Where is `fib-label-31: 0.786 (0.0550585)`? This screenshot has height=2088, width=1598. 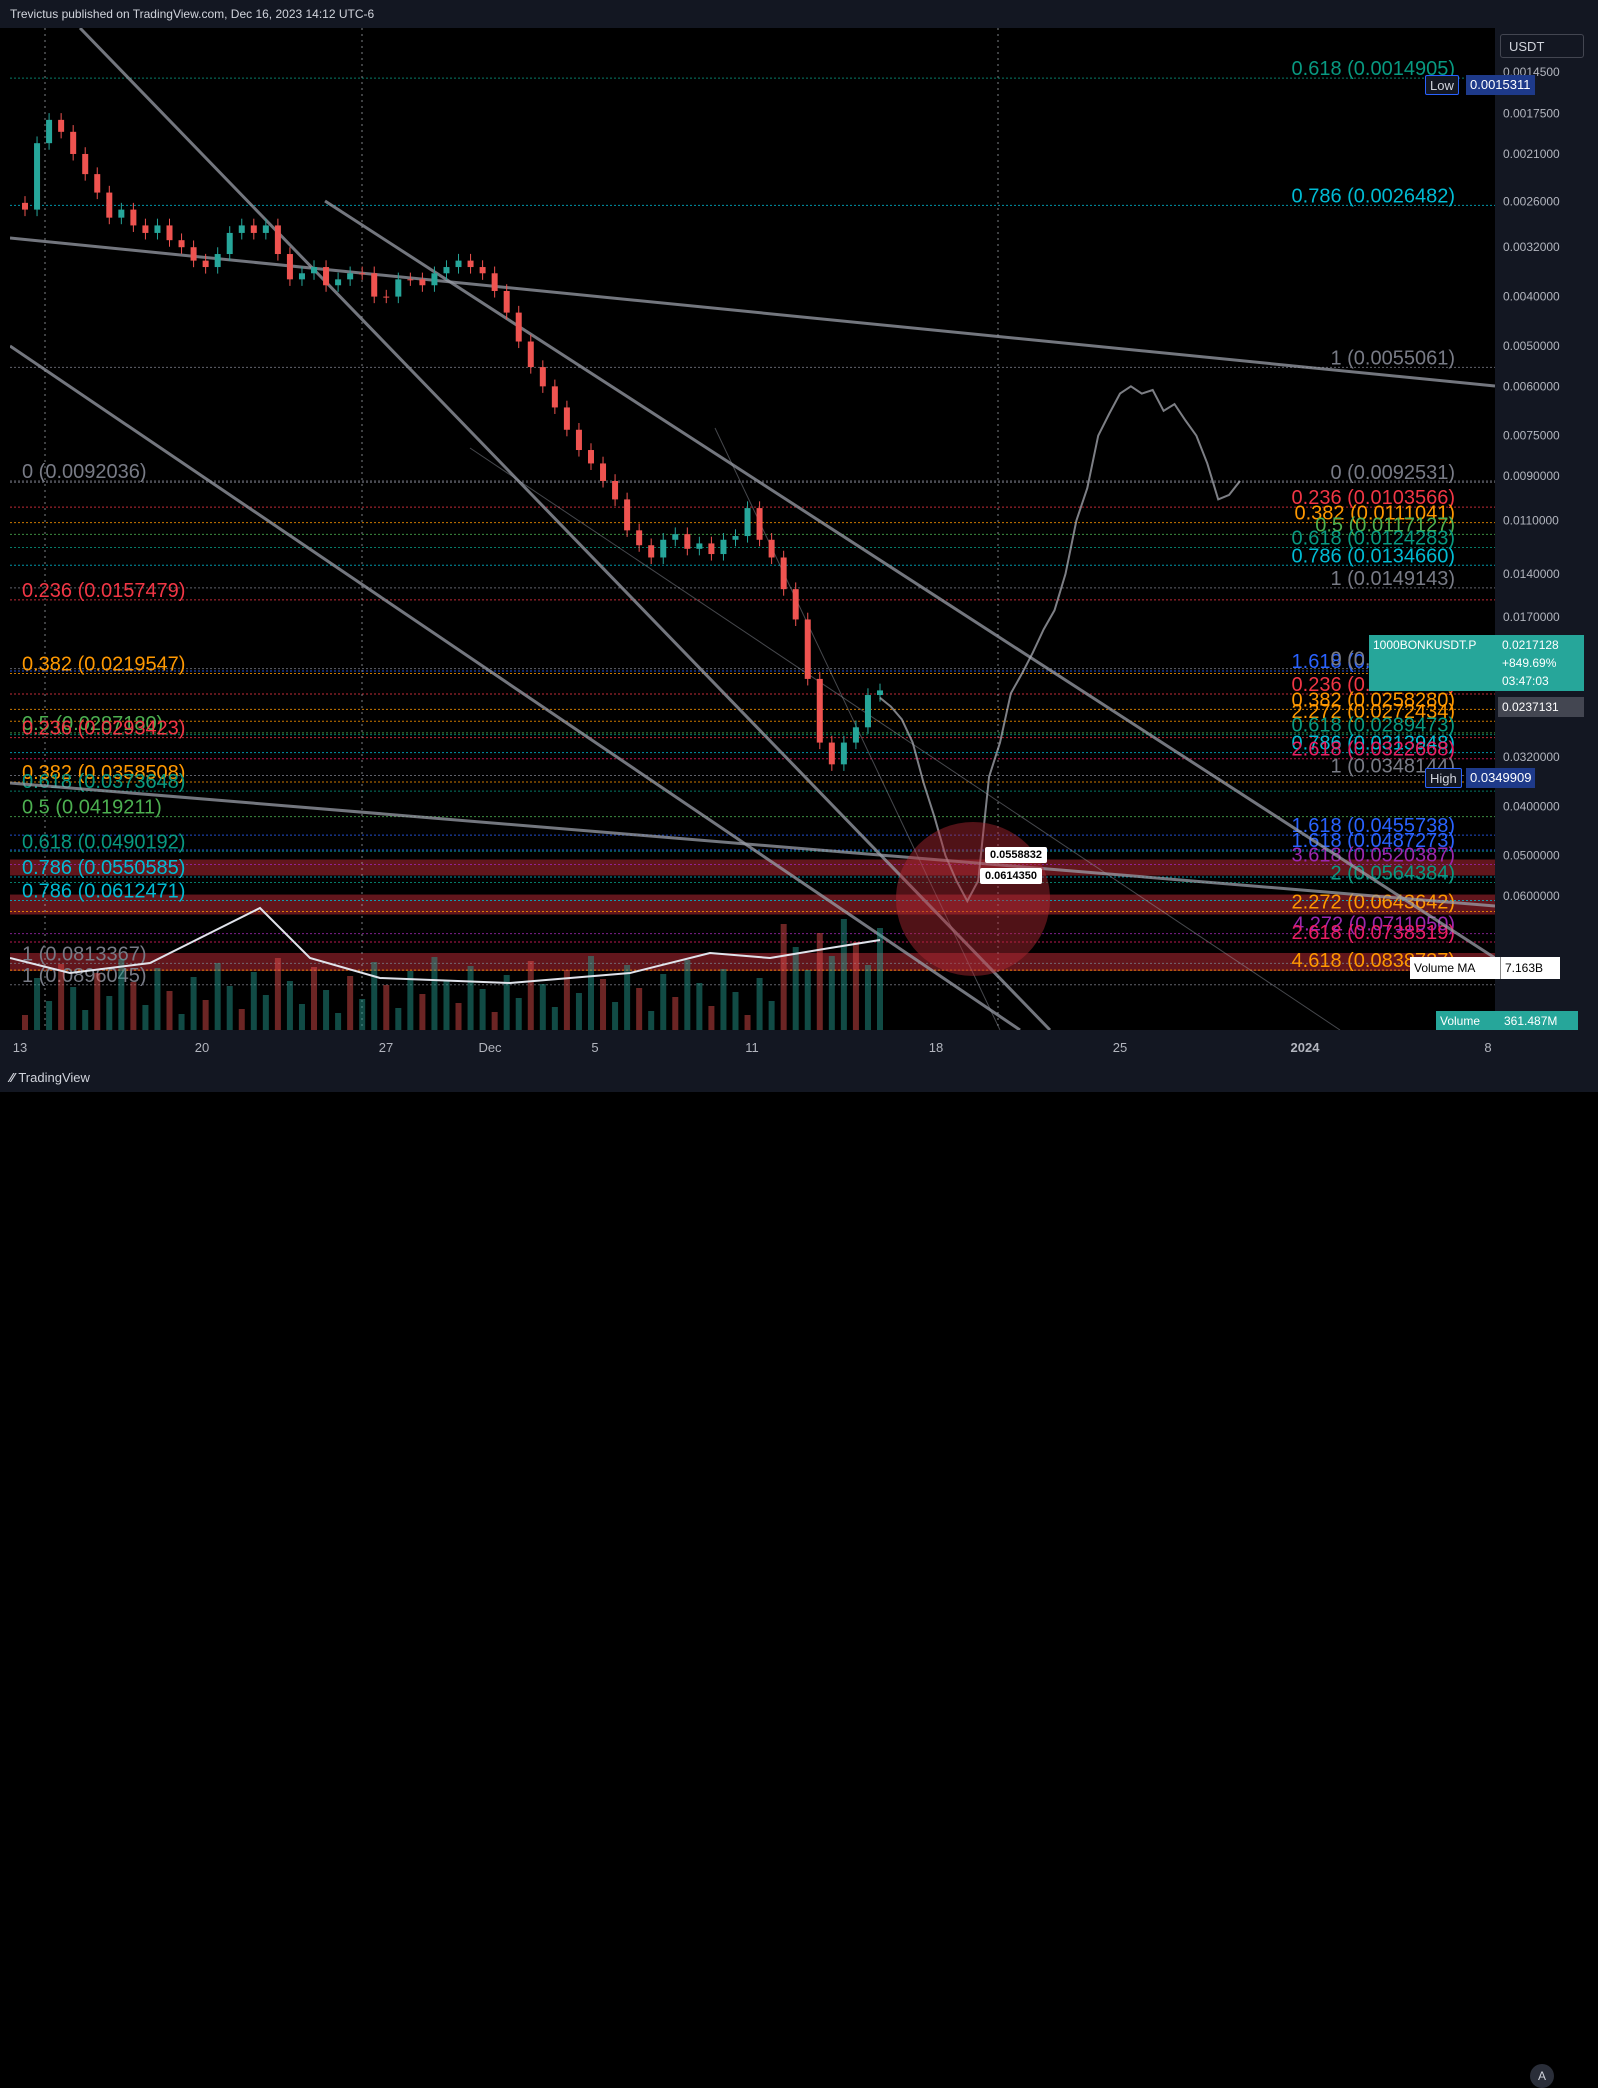
fib-label-31: 0.786 (0.0550585) is located at coordinates (103, 868).